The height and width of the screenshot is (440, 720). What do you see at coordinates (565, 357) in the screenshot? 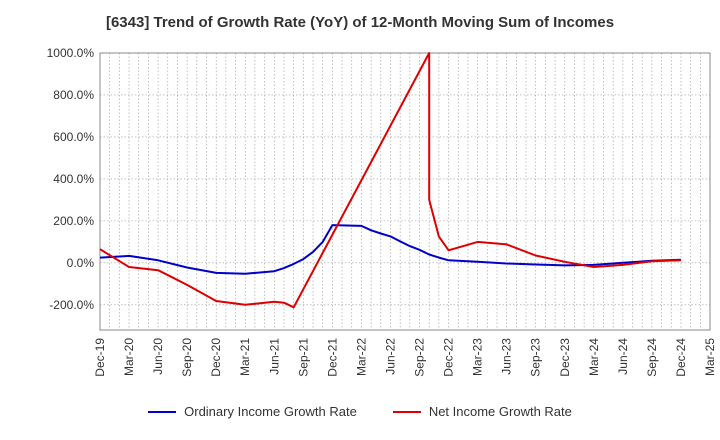
I see `x-tick-label: Dec-23` at bounding box center [565, 357].